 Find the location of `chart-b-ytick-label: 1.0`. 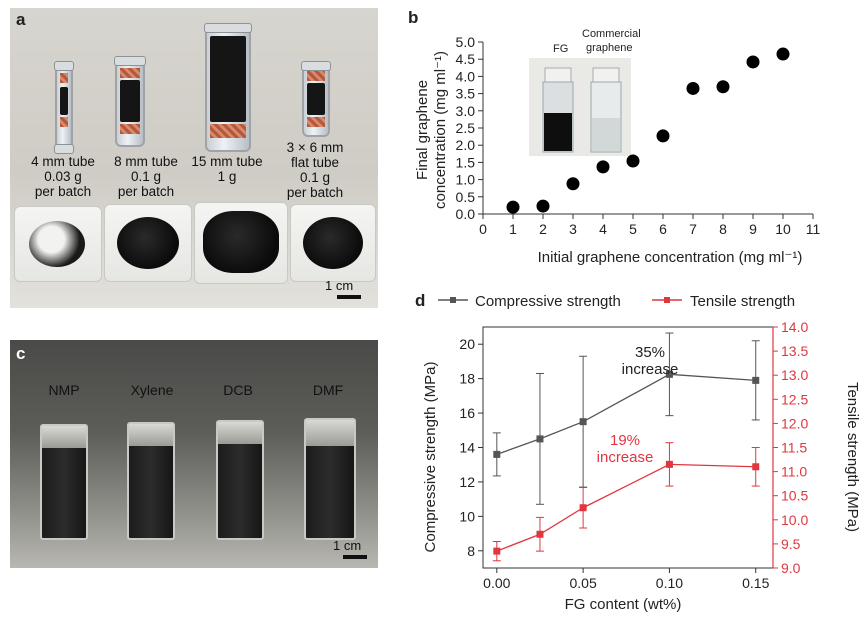

chart-b-ytick-label: 1.0 is located at coordinates (466, 180).